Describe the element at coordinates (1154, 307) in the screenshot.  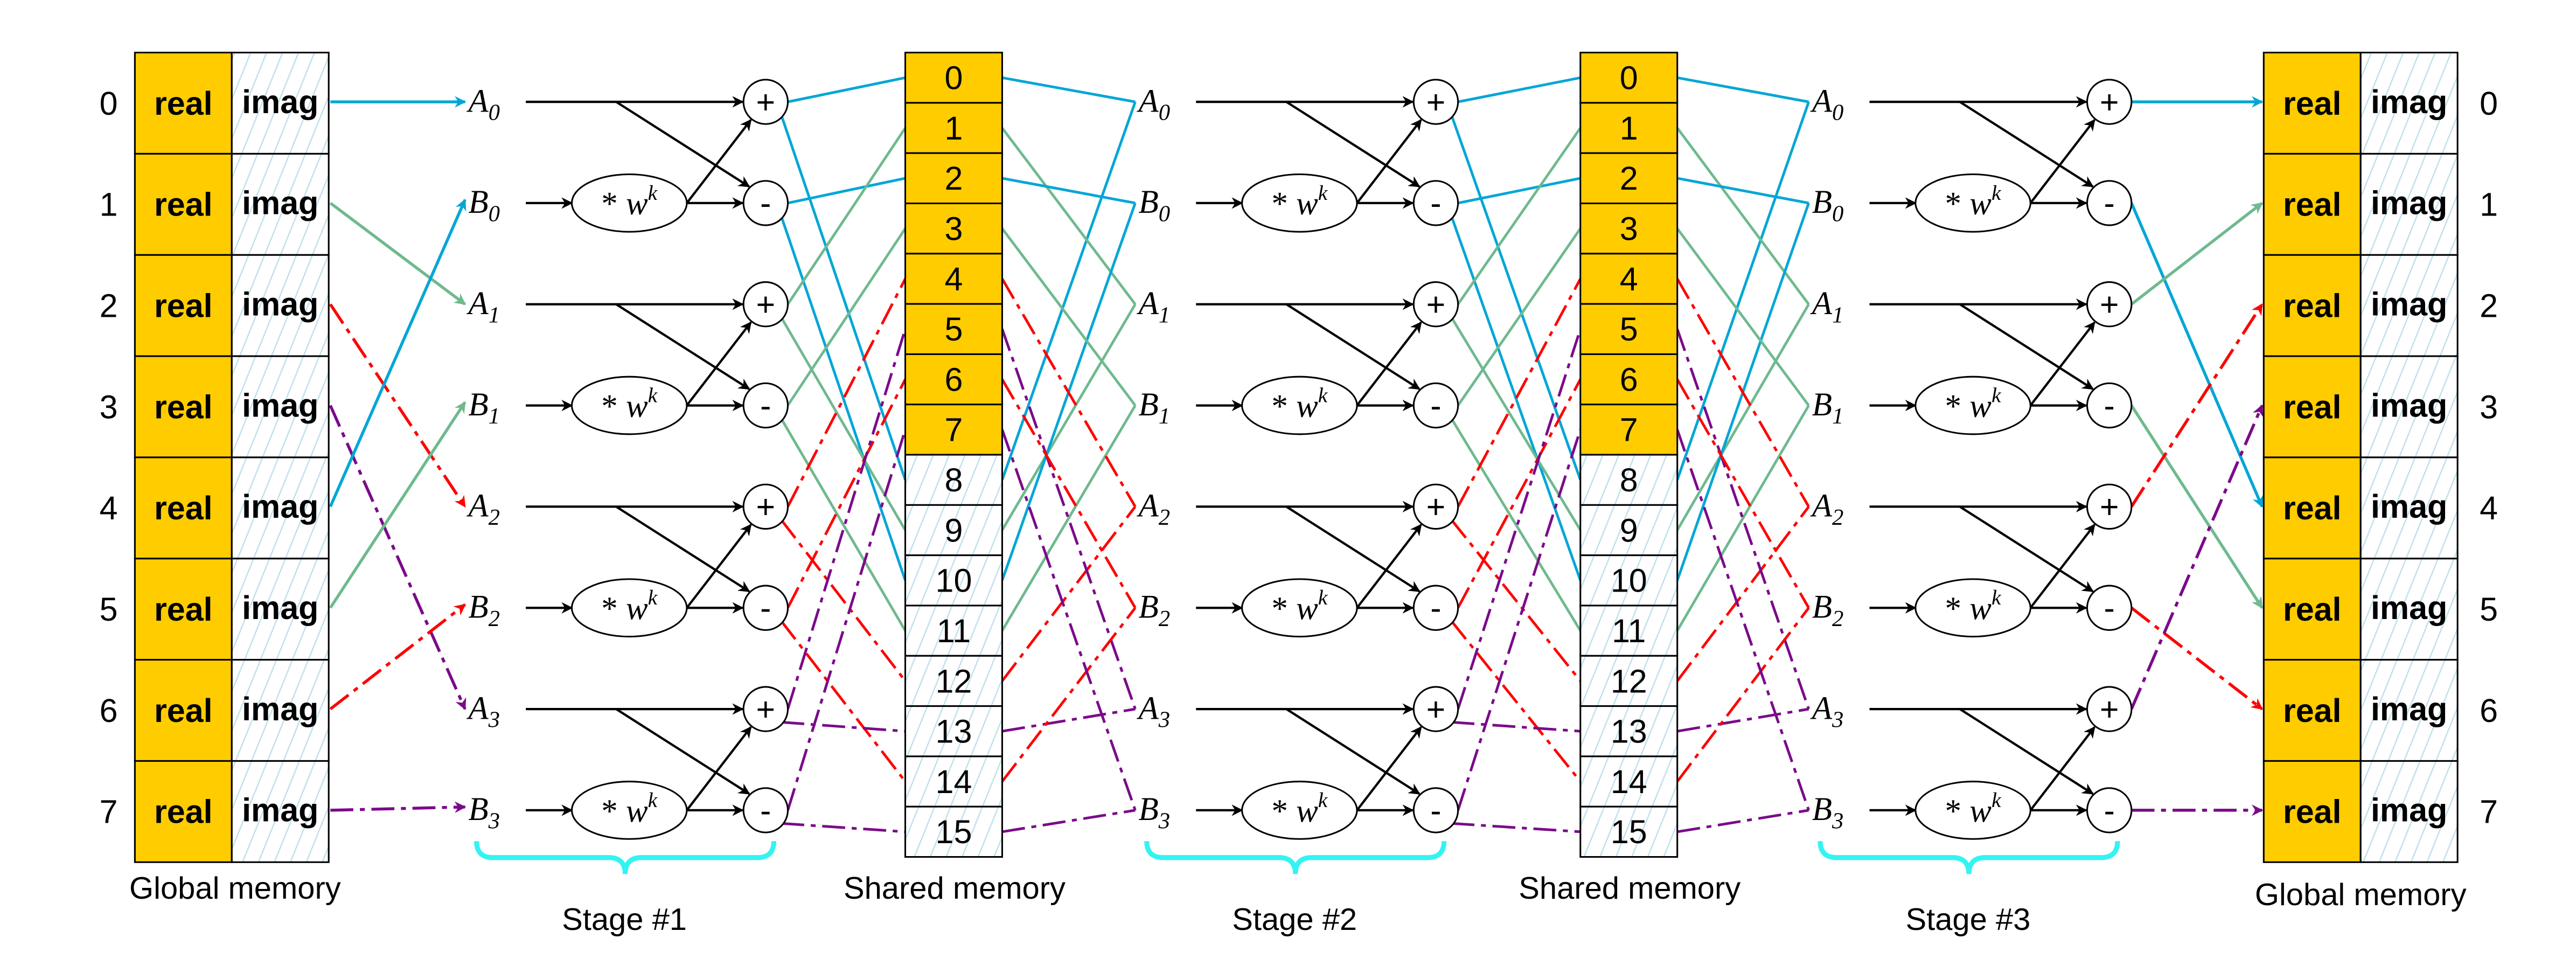
I see `input-label-A1: A1` at that location.